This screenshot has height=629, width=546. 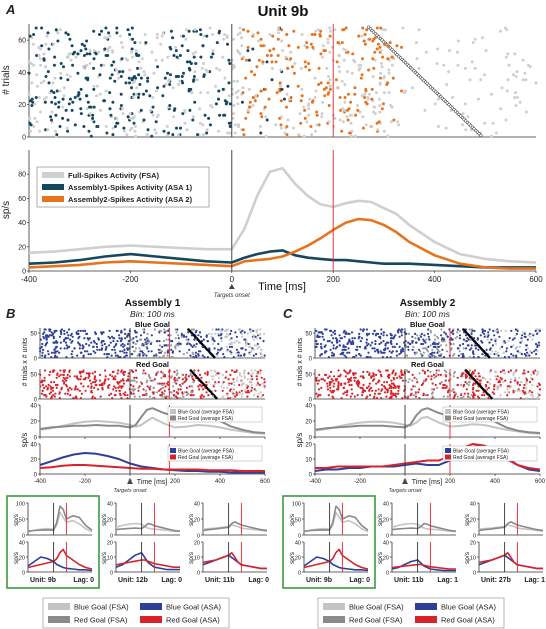 I want to click on legend-label: Full-Spikes Activity (FSA), so click(x=113, y=175).